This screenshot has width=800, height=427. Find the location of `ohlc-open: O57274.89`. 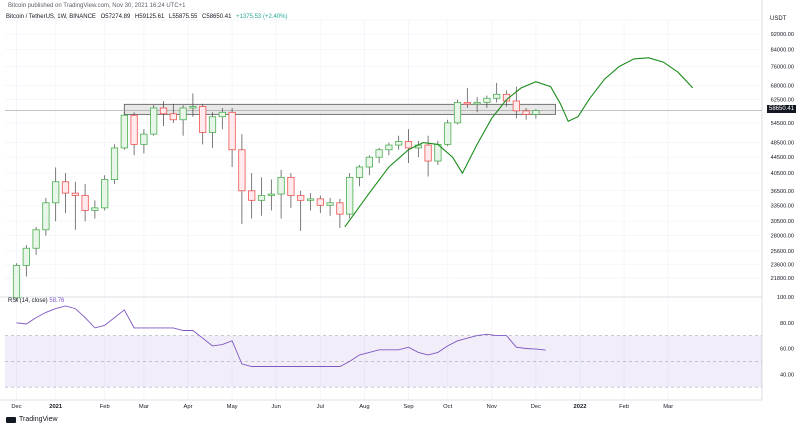

ohlc-open: O57274.89 is located at coordinates (115, 17).